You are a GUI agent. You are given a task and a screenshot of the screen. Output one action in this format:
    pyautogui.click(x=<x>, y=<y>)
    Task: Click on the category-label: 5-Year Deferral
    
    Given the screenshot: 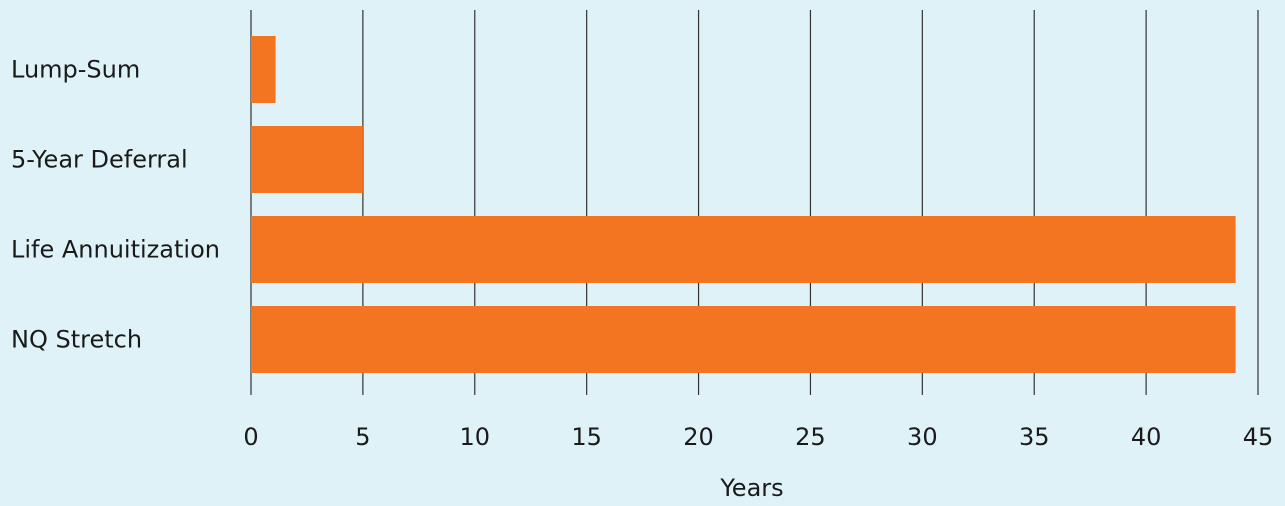 What is the action you would take?
    pyautogui.click(x=99, y=160)
    